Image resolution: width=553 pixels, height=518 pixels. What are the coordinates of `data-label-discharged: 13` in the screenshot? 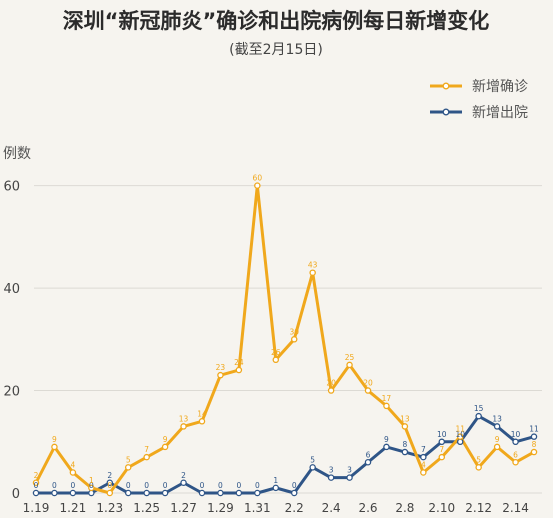 It's located at (497, 418).